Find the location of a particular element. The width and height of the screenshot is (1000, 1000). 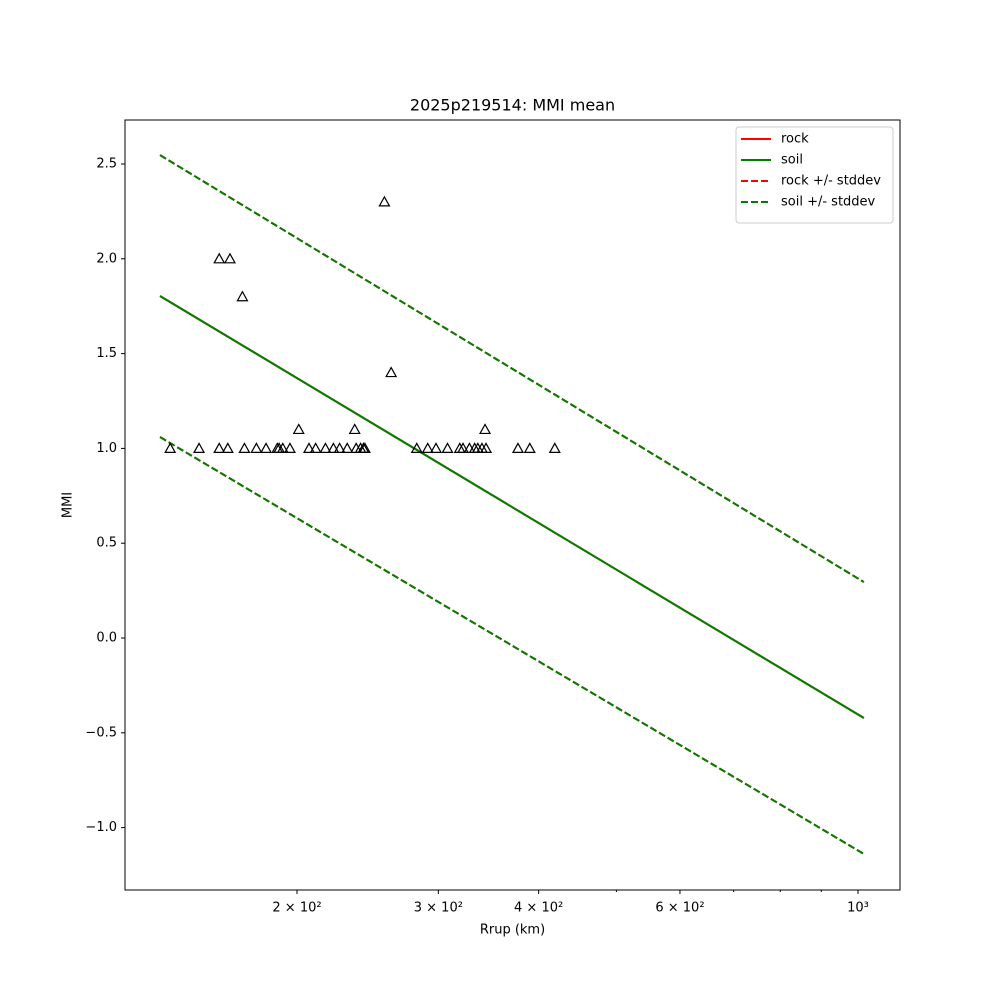

legend-box is located at coordinates (814, 175).